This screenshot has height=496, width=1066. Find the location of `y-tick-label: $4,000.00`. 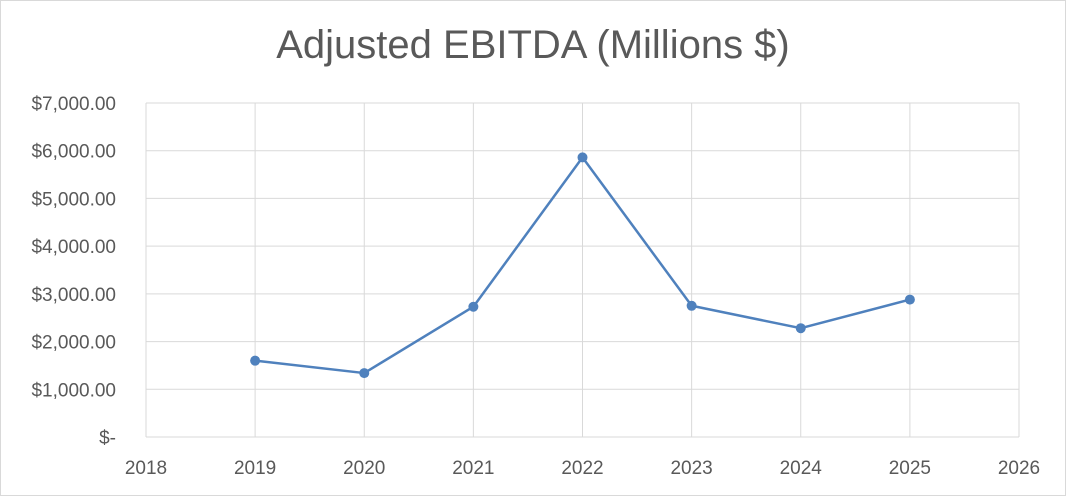

y-tick-label: $4,000.00 is located at coordinates (73, 247).